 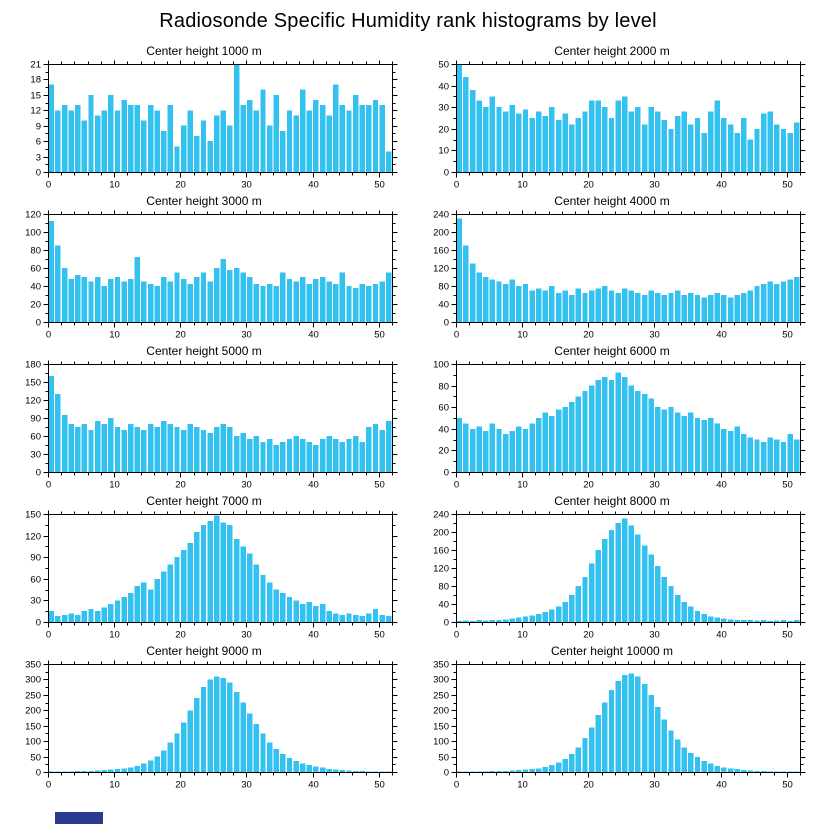 I want to click on histogram-plot: 0 10 20 30 40 50 0 40 80 120 160 200 240, so click(x=619, y=275).